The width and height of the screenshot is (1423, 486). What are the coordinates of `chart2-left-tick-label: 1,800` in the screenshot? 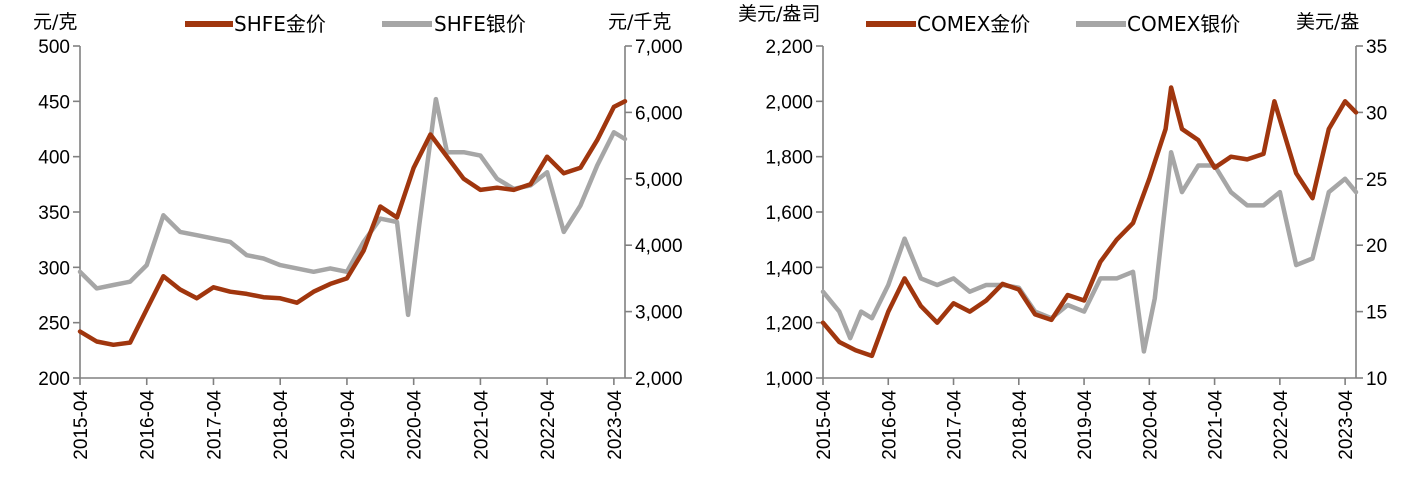 It's located at (789, 158).